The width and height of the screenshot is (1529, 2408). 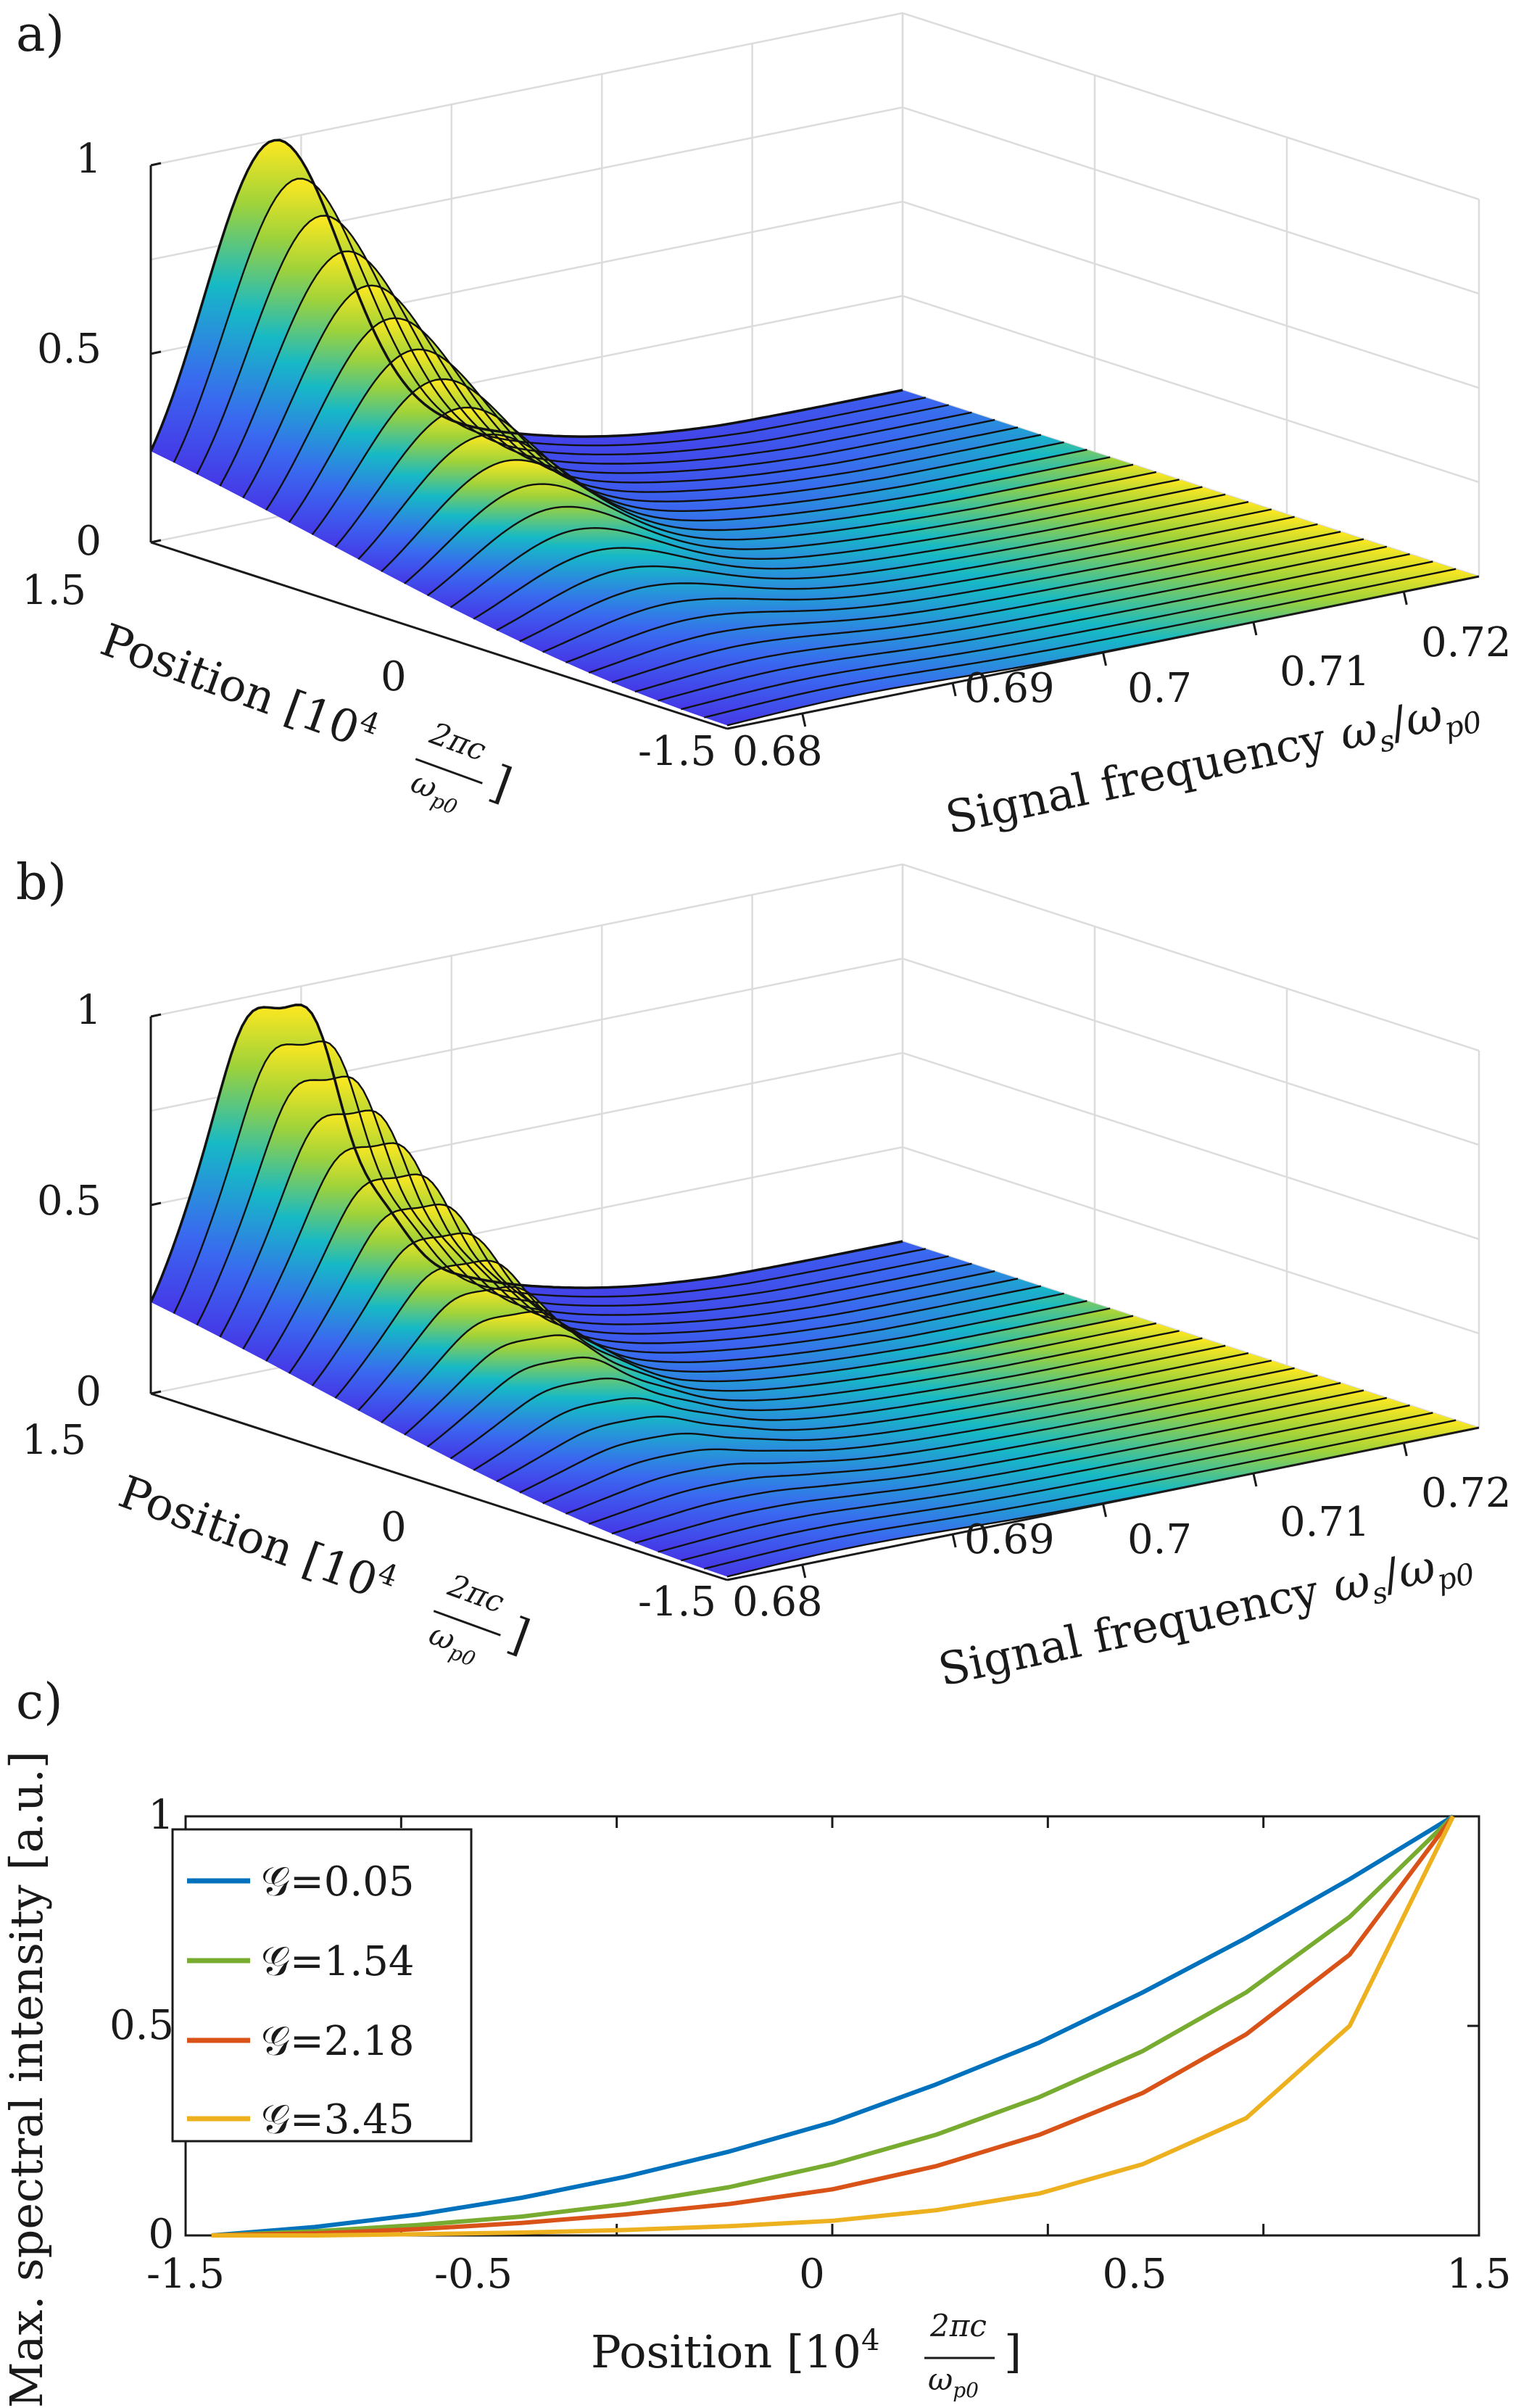 I want to click on position-axis-title-a: Position [104 2πc ωp0 ], so click(x=306, y=715).